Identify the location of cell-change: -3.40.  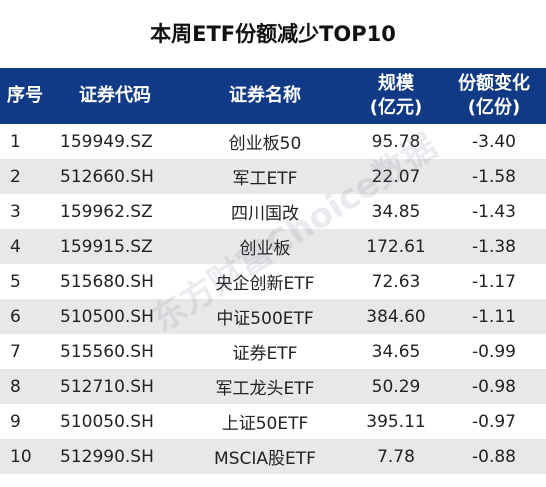
(494, 141).